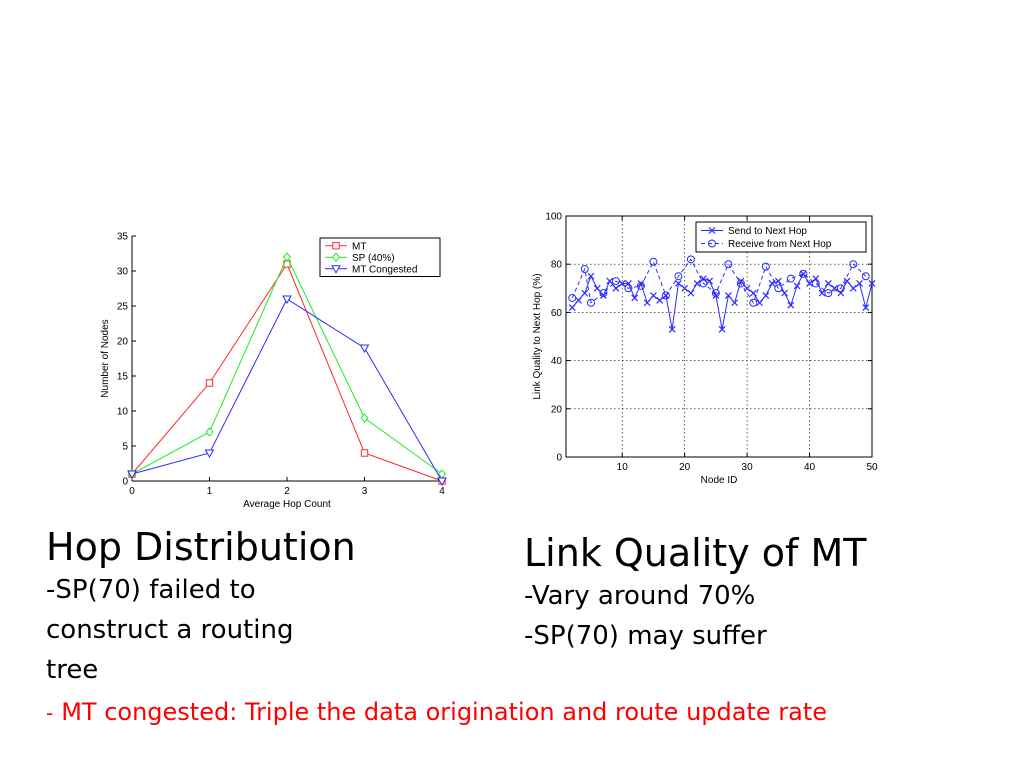  What do you see at coordinates (695, 553) in the screenshot?
I see `caption-title: Link Quality of MT` at bounding box center [695, 553].